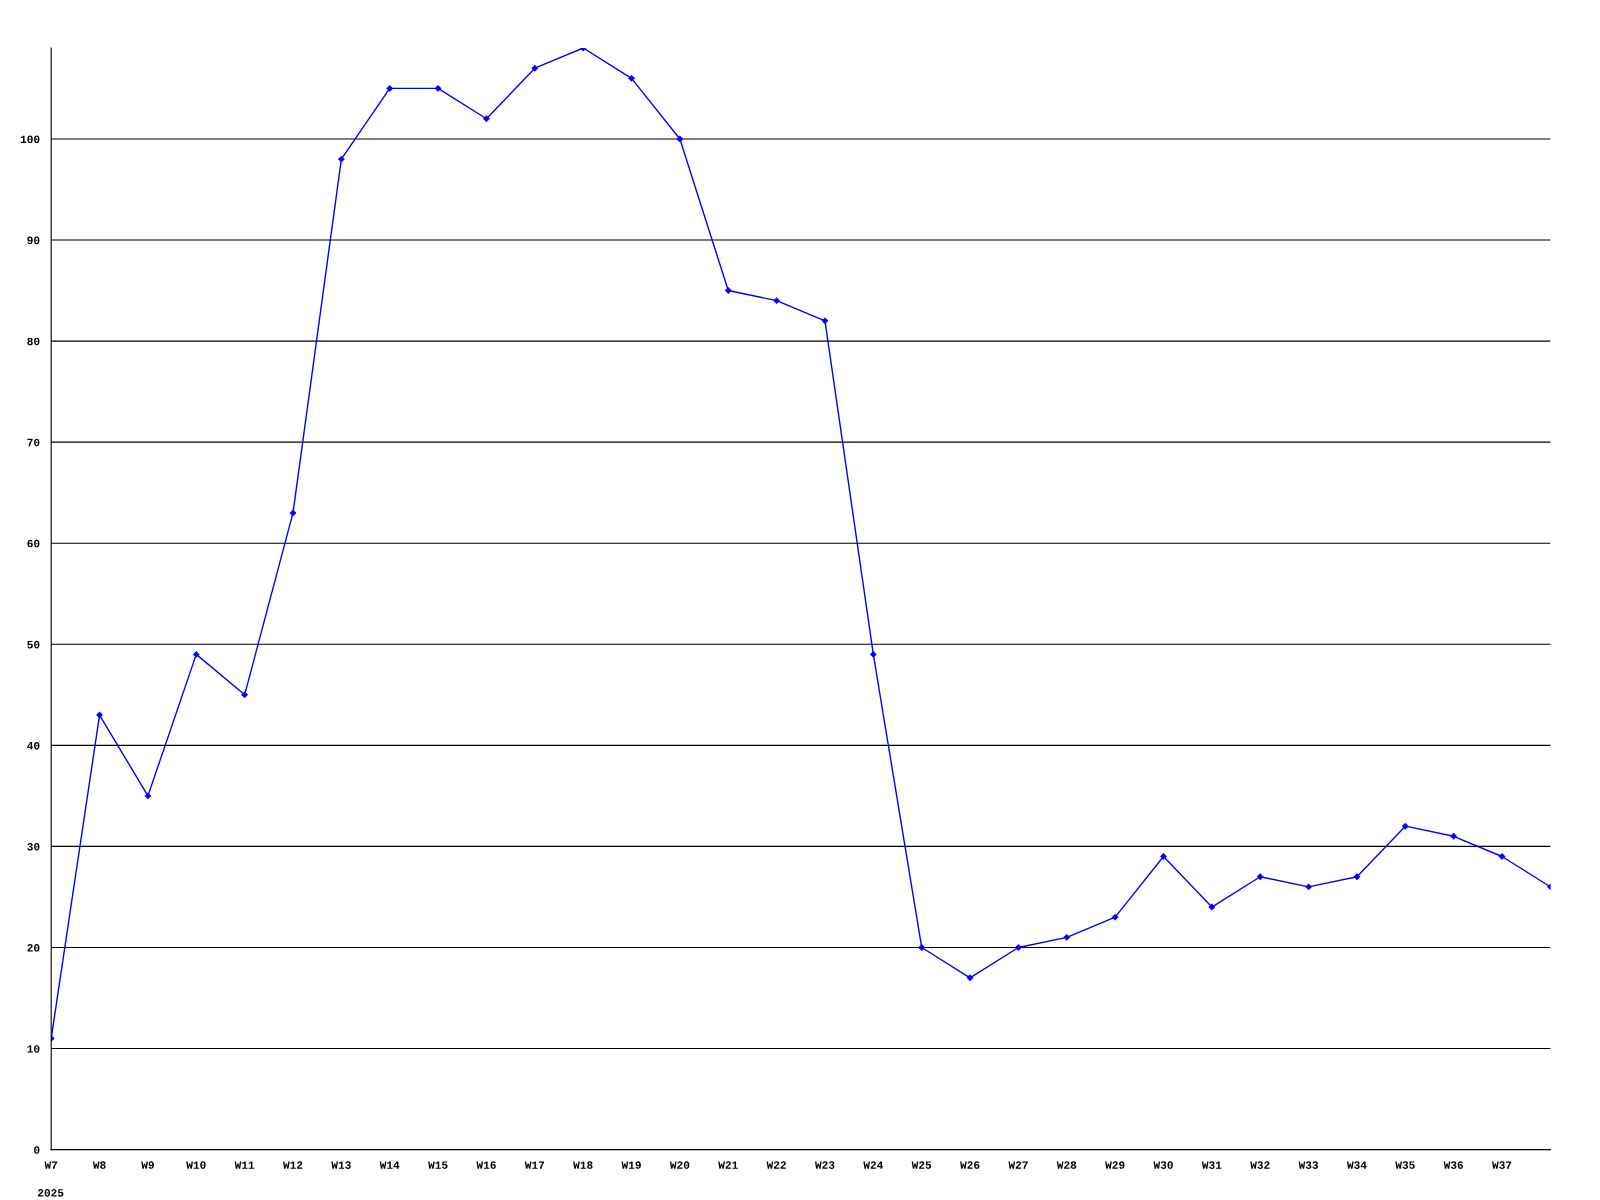  Describe the element at coordinates (1308, 1165) in the screenshot. I see `x-tick-label: W33` at that location.